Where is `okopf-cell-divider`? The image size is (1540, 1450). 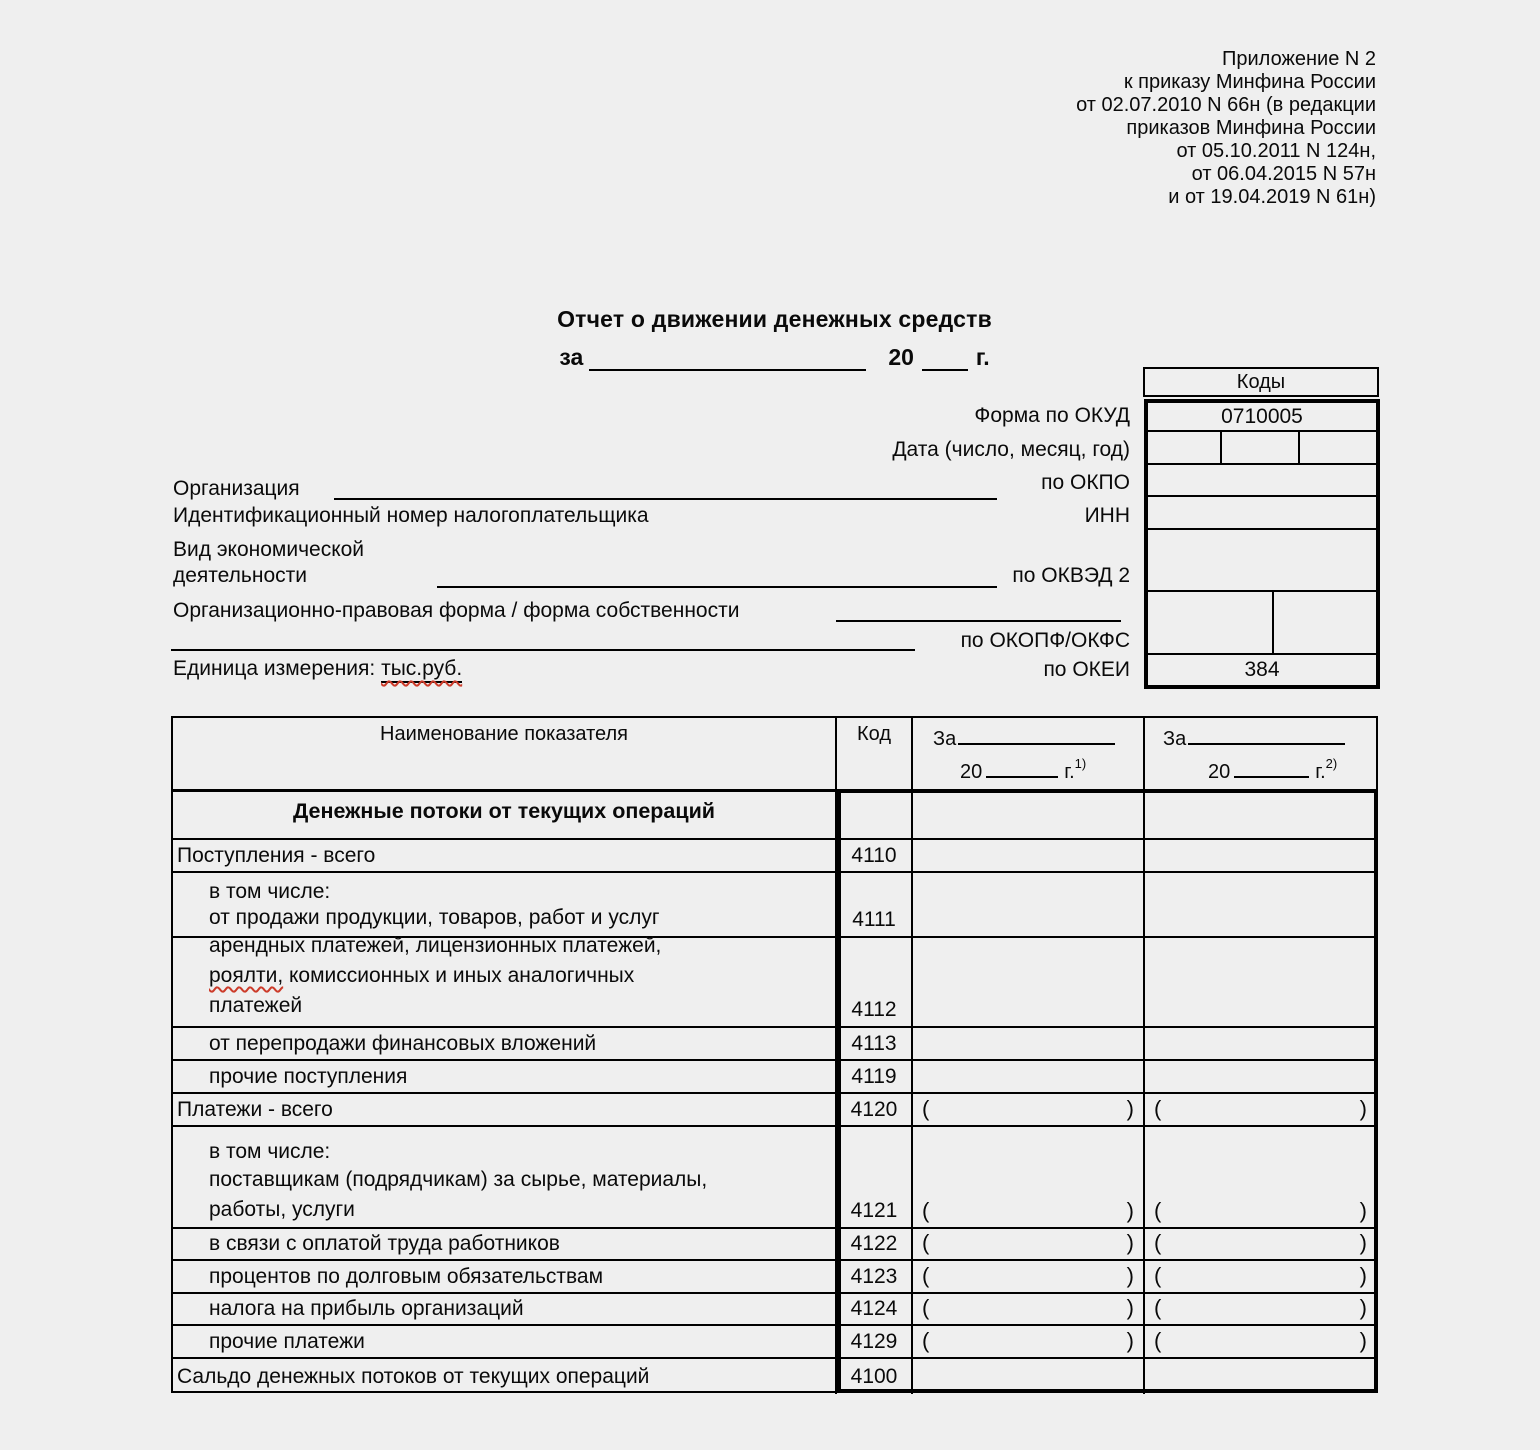 okopf-cell-divider is located at coordinates (1273, 622).